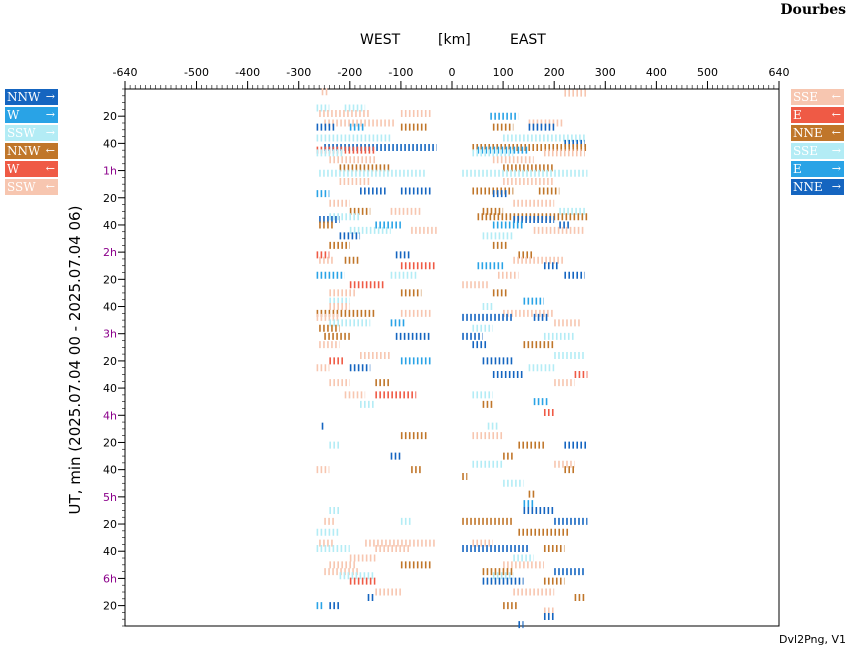  What do you see at coordinates (31, 115) in the screenshot?
I see `legend-left-item-w: W →` at bounding box center [31, 115].